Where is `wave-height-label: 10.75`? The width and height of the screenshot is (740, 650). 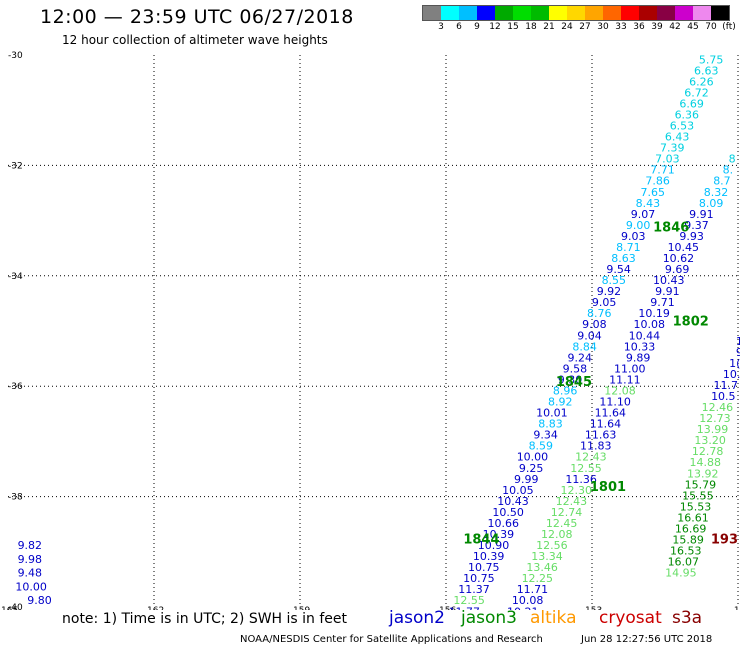 wave-height-label: 10.75 is located at coordinates (484, 567).